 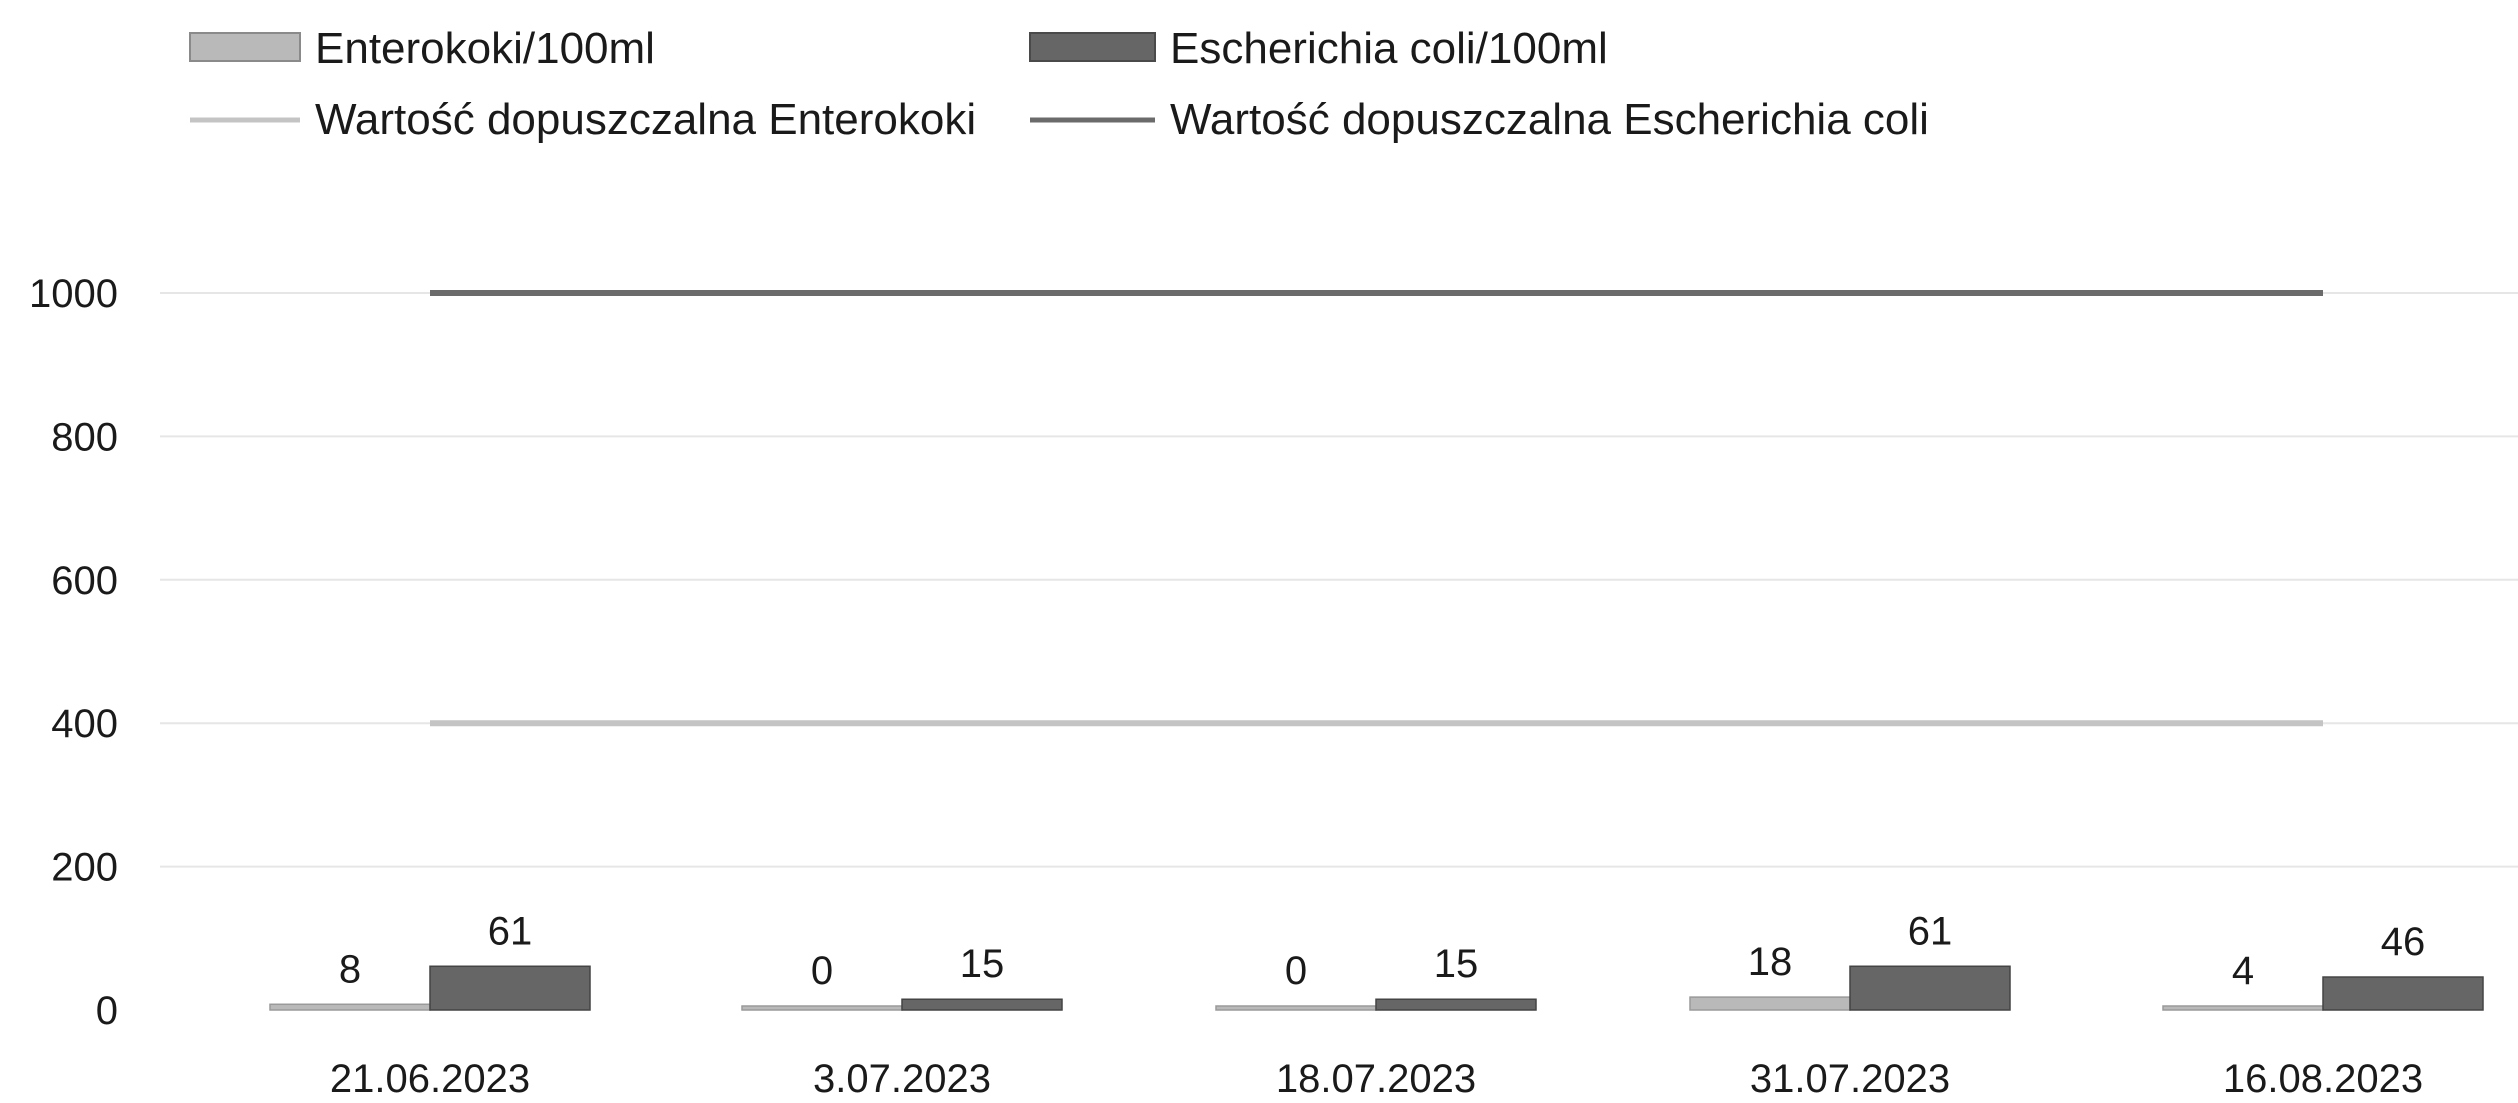 What do you see at coordinates (1850, 1079) in the screenshot?
I see `x-category-label: 31.07.2023` at bounding box center [1850, 1079].